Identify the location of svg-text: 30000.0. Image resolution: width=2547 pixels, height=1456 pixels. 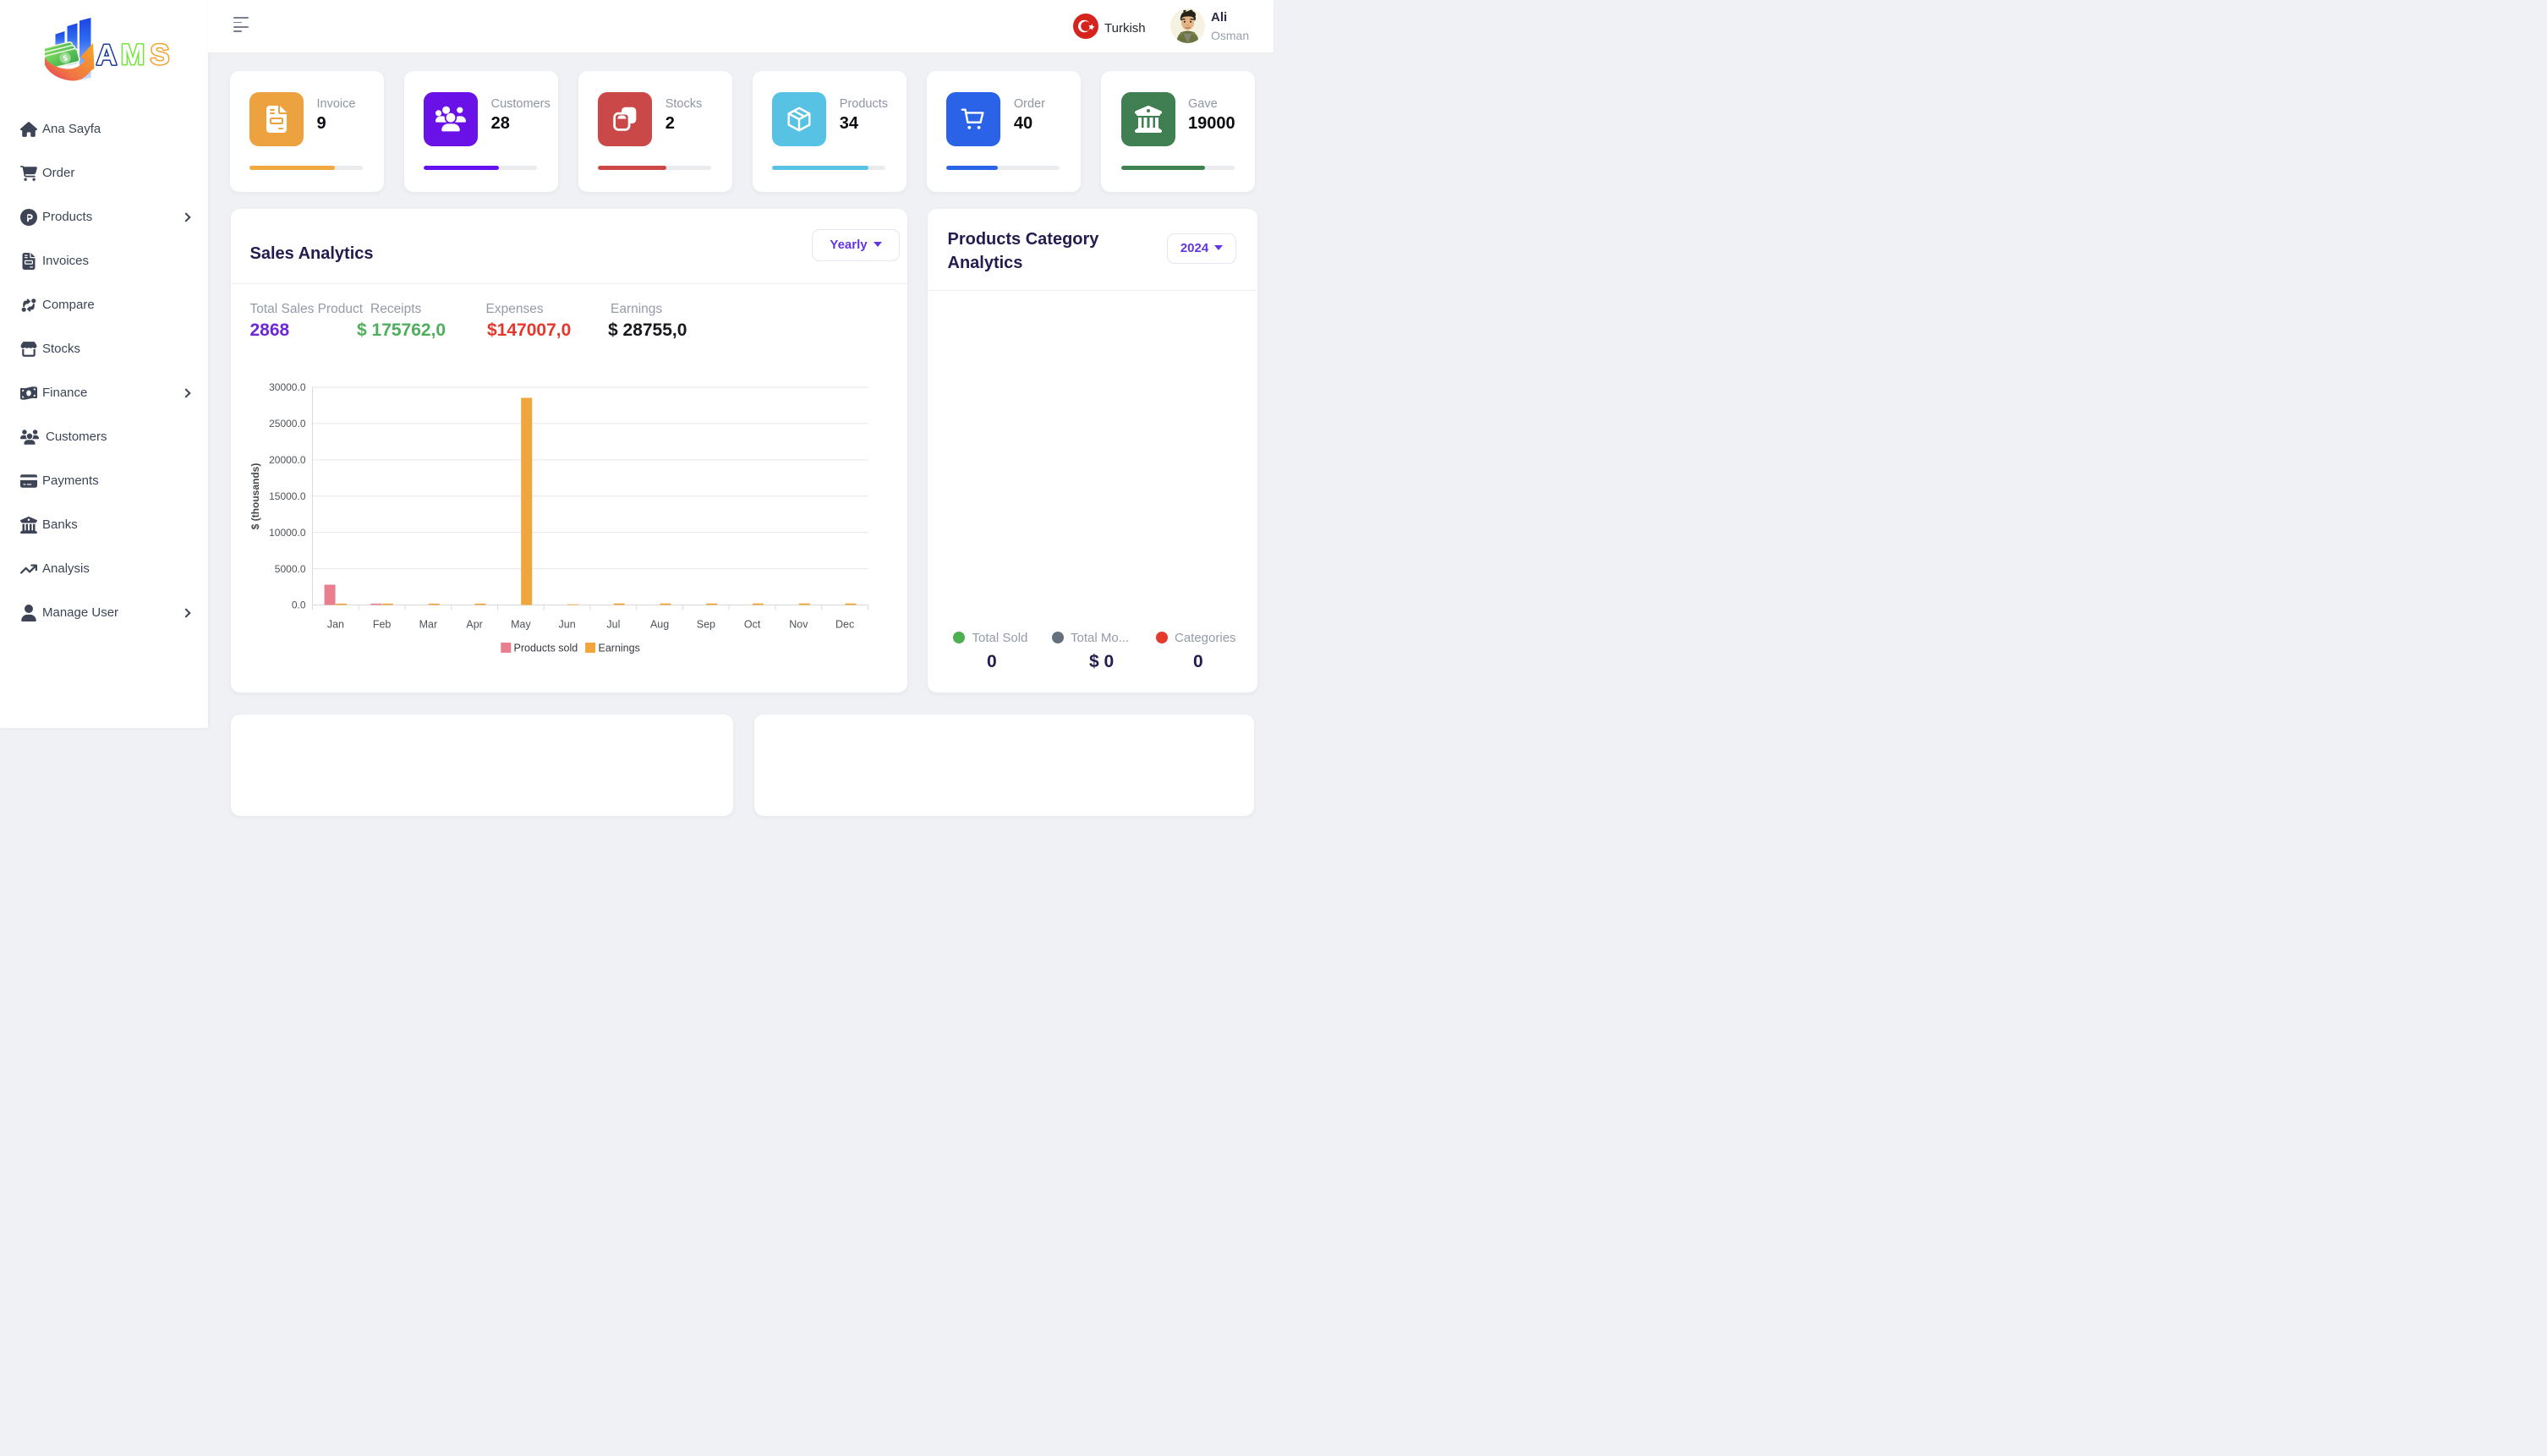
(287, 387).